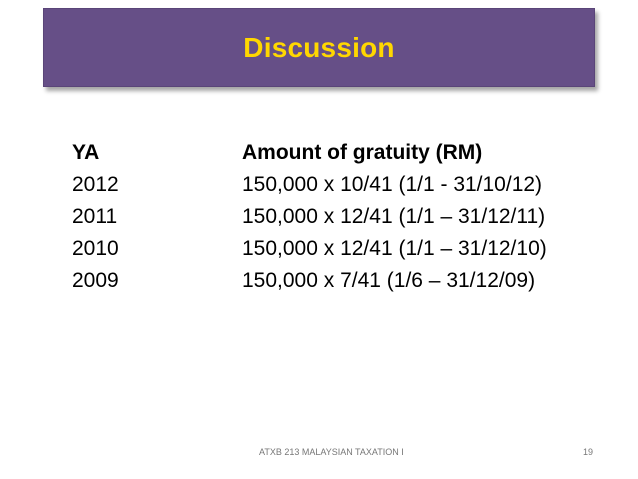 Image resolution: width=638 pixels, height=479 pixels. I want to click on table-row: 2009 150,000 x 7/41 (1/6 – 31/12/09), so click(347, 281).